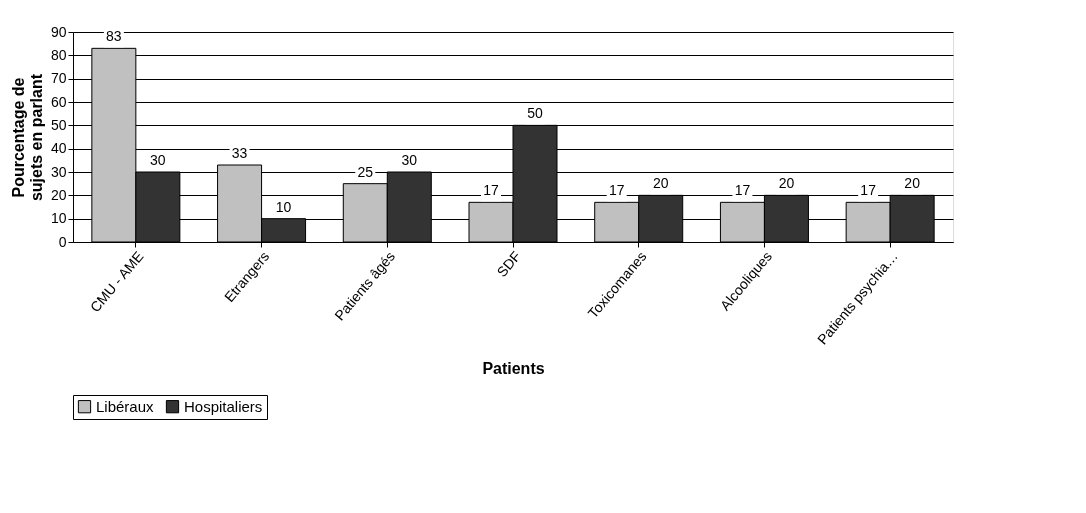  I want to click on y-tick-label: 10, so click(58, 218).